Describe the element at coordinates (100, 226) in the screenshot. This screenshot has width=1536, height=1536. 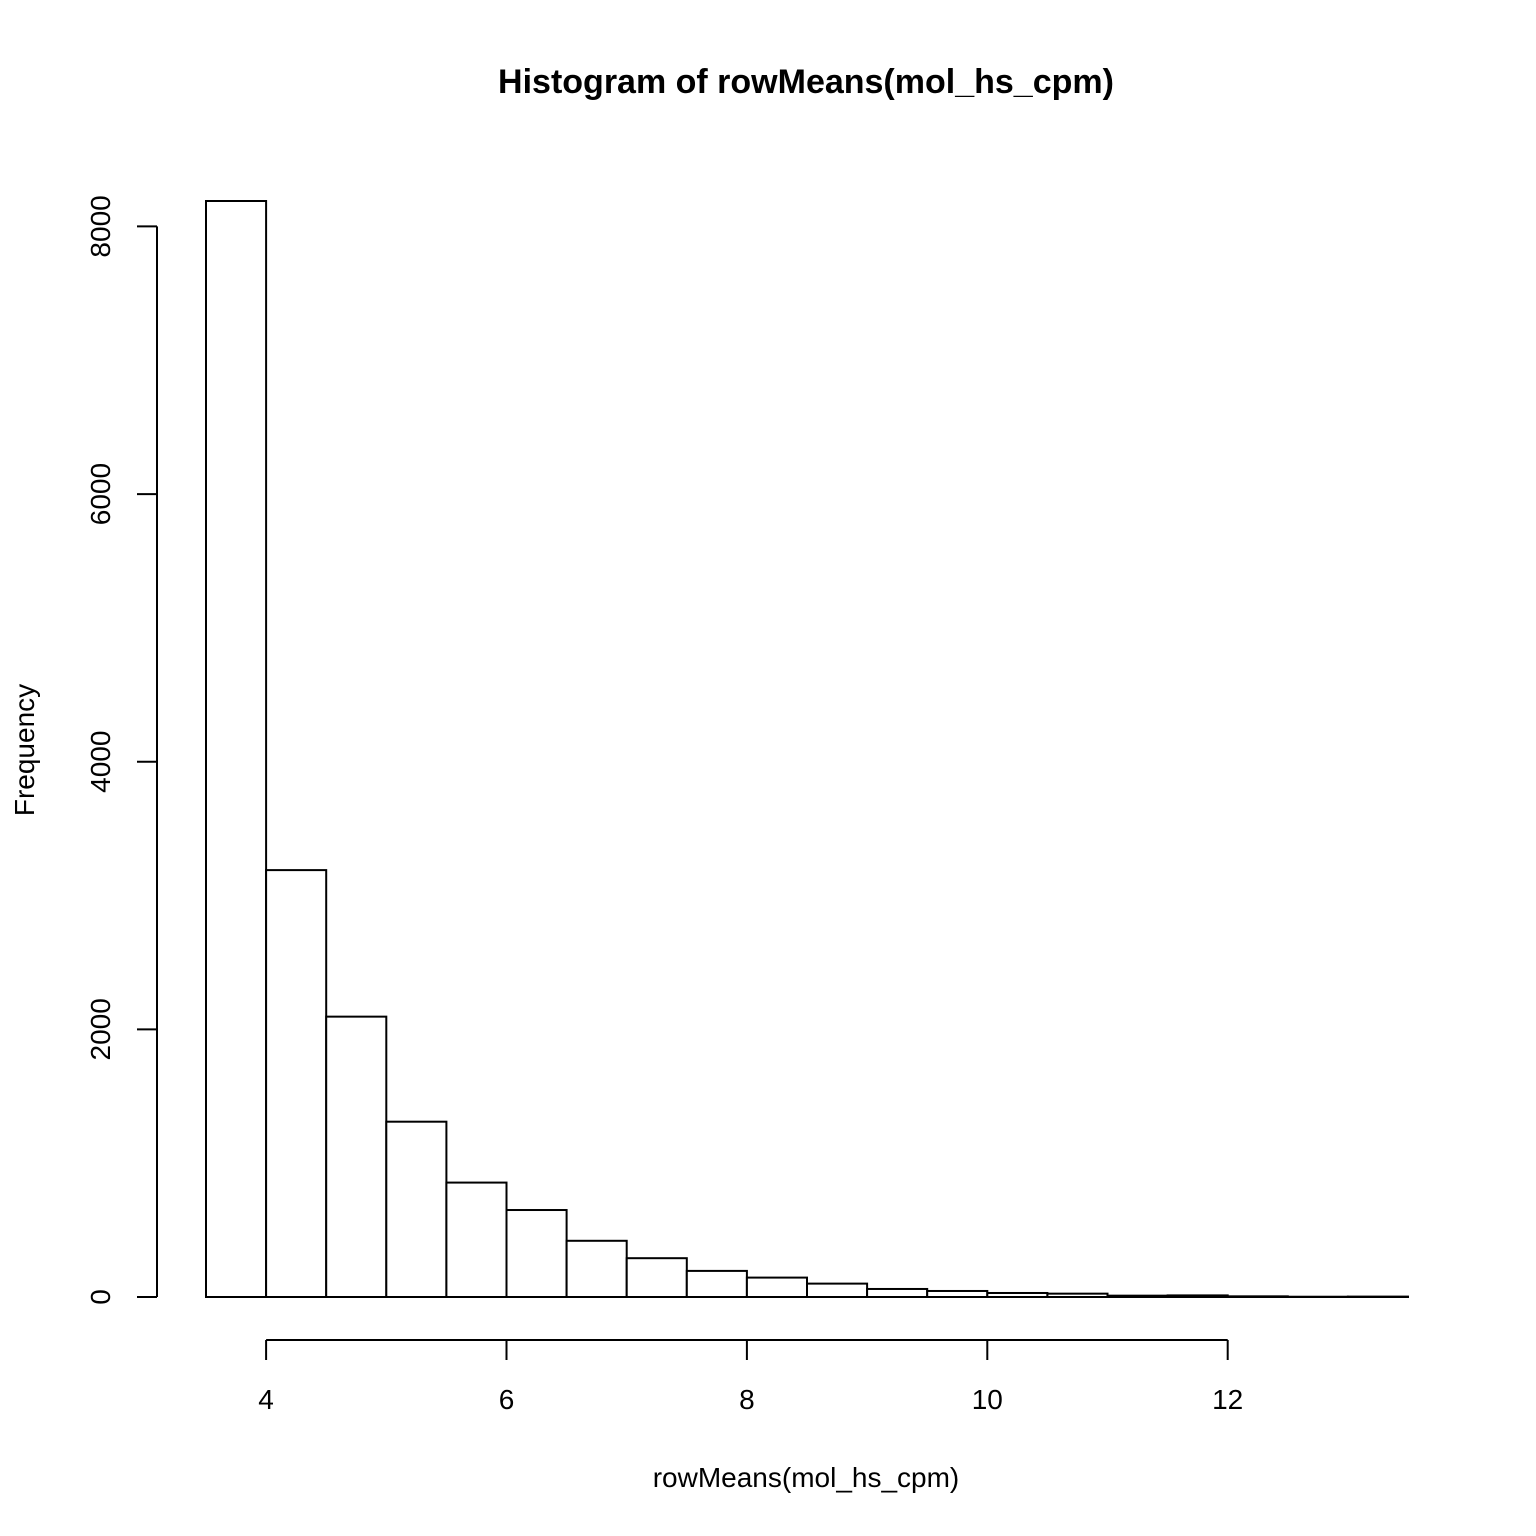
I see `y-tick-label: 8000` at that location.